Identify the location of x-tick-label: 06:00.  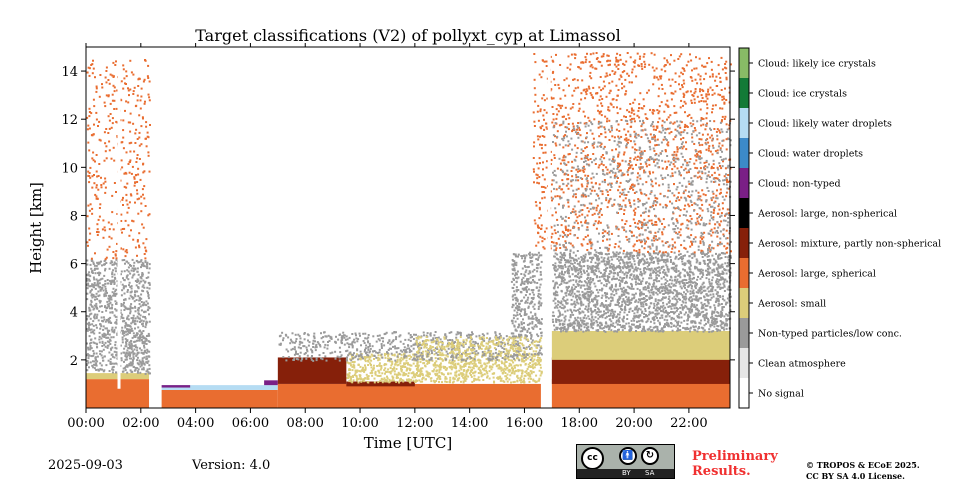
(250, 423).